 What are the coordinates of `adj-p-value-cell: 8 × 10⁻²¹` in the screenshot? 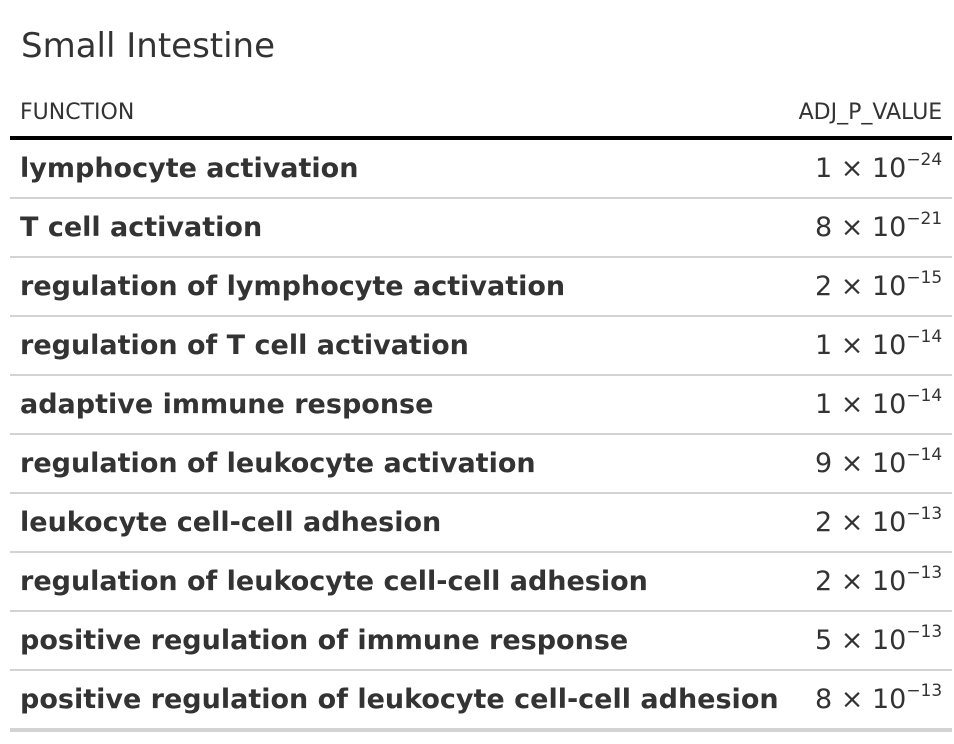 It's located at (870, 228).